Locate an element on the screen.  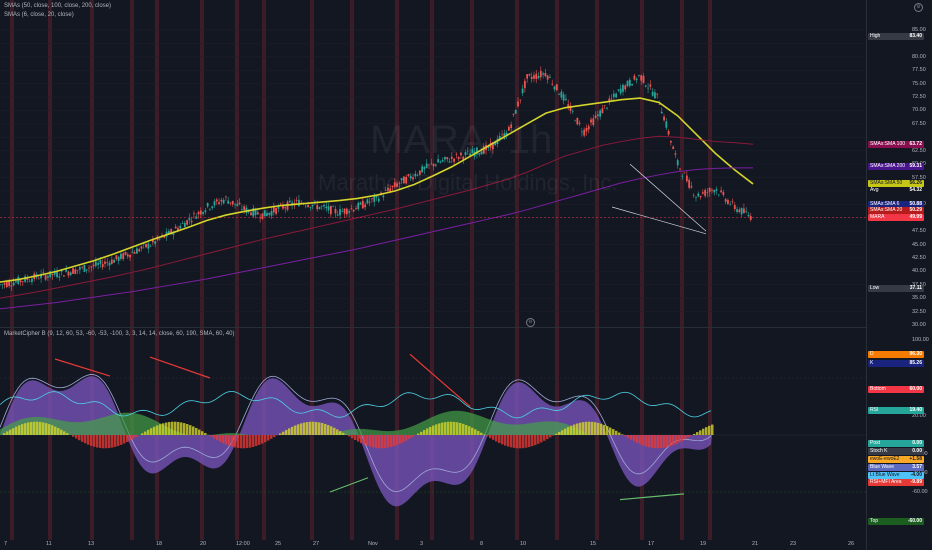
session-band is located at coordinates (397, 270).